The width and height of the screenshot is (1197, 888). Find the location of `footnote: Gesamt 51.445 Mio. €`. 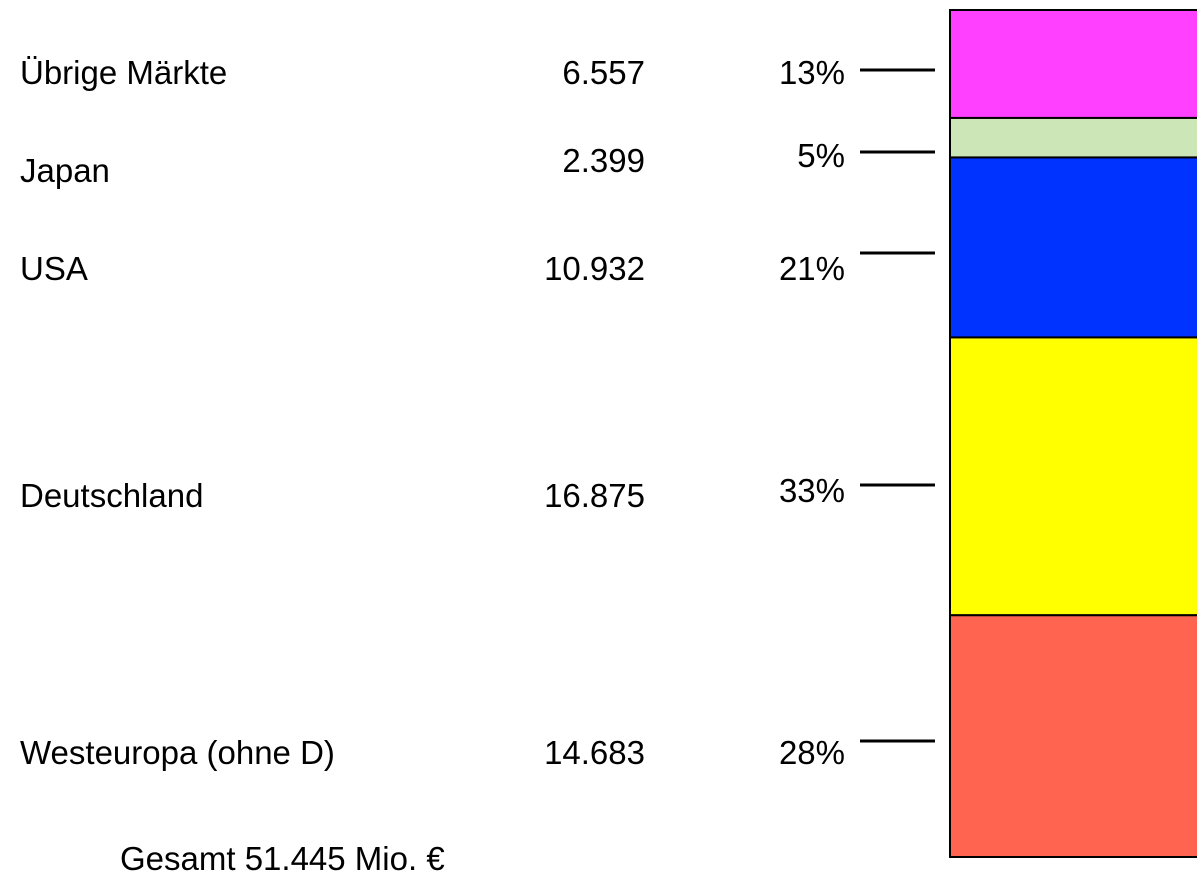

footnote: Gesamt 51.445 Mio. € is located at coordinates (282, 858).